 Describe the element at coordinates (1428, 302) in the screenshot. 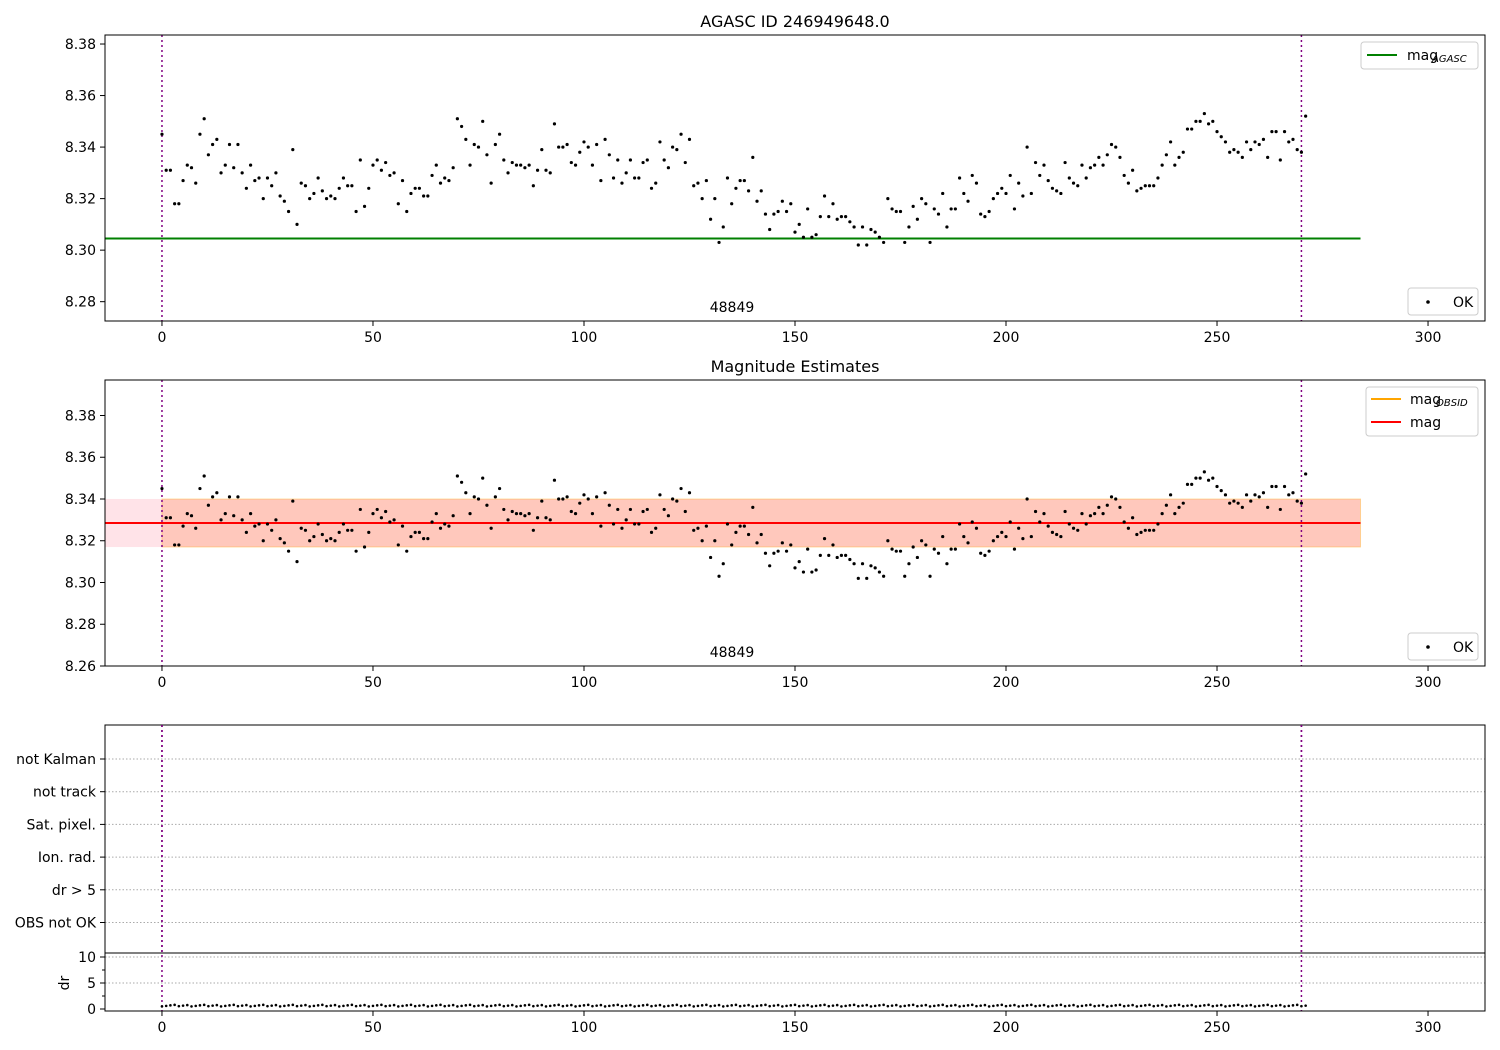

I see `legend-dot-ok` at that location.